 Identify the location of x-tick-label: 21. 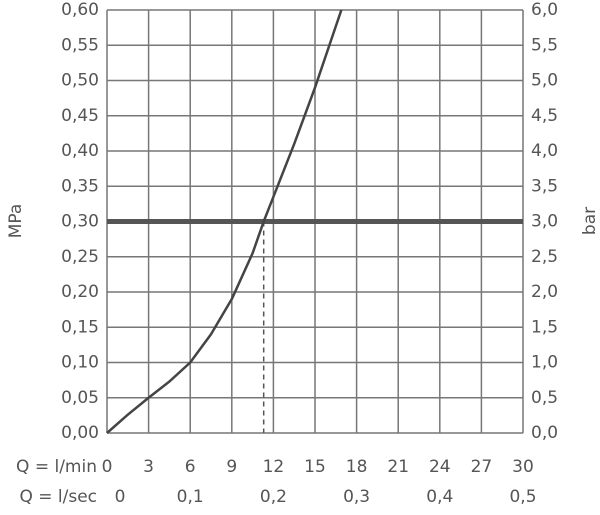
(398, 467).